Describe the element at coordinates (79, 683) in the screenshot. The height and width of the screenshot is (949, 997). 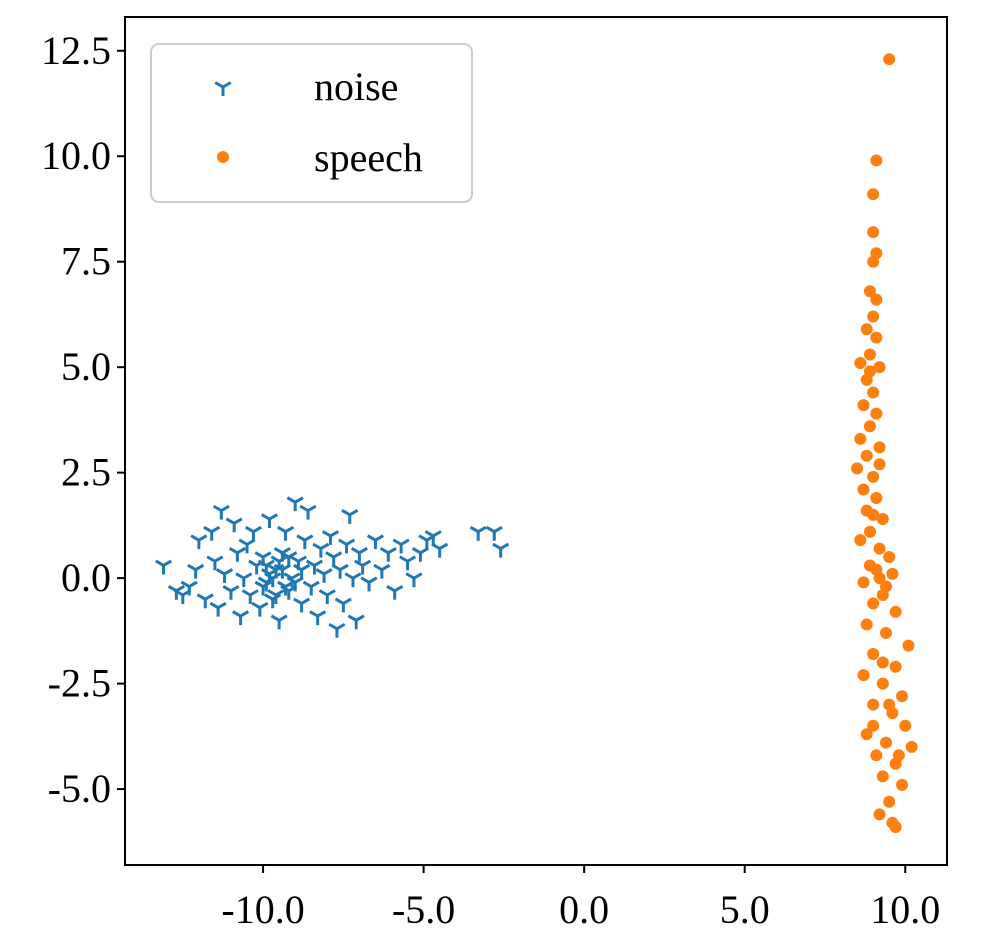
I see `y-tick-label: -2.5` at that location.